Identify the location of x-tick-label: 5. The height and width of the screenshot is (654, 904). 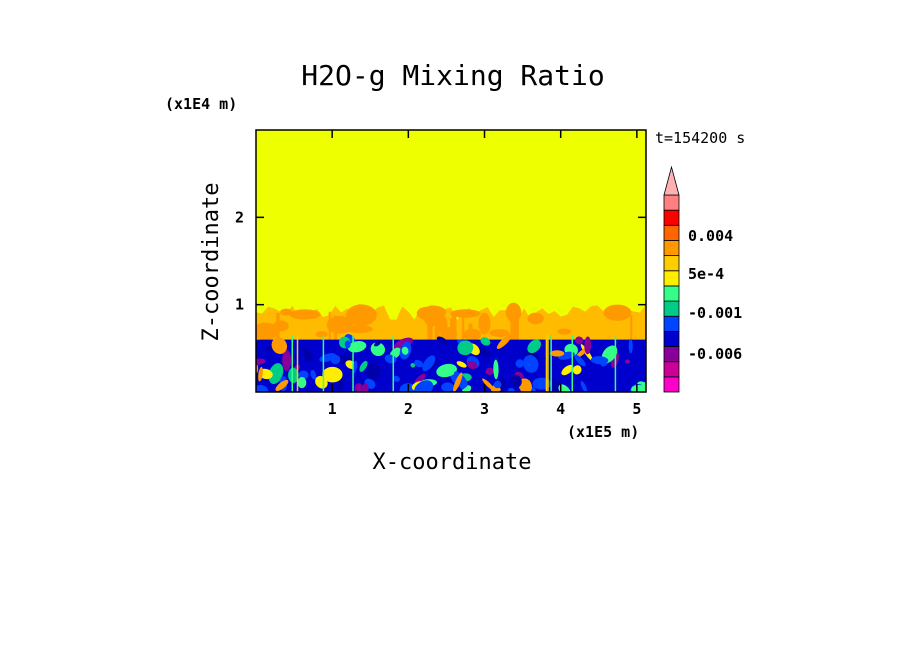
(636, 409).